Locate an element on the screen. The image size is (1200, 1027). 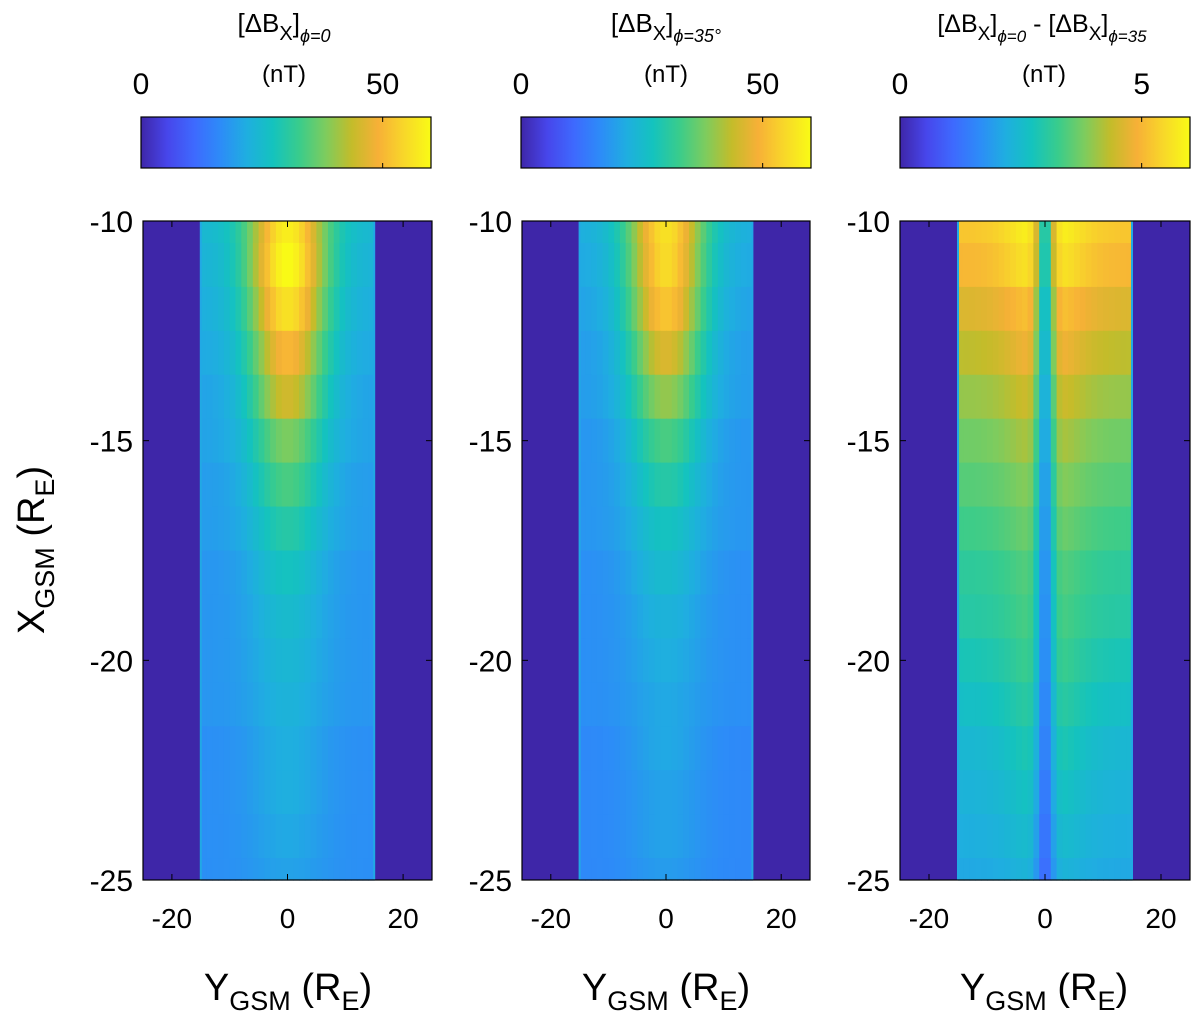
panel-3-x-axis-label: YGSM (RE) is located at coordinates (1044, 991).